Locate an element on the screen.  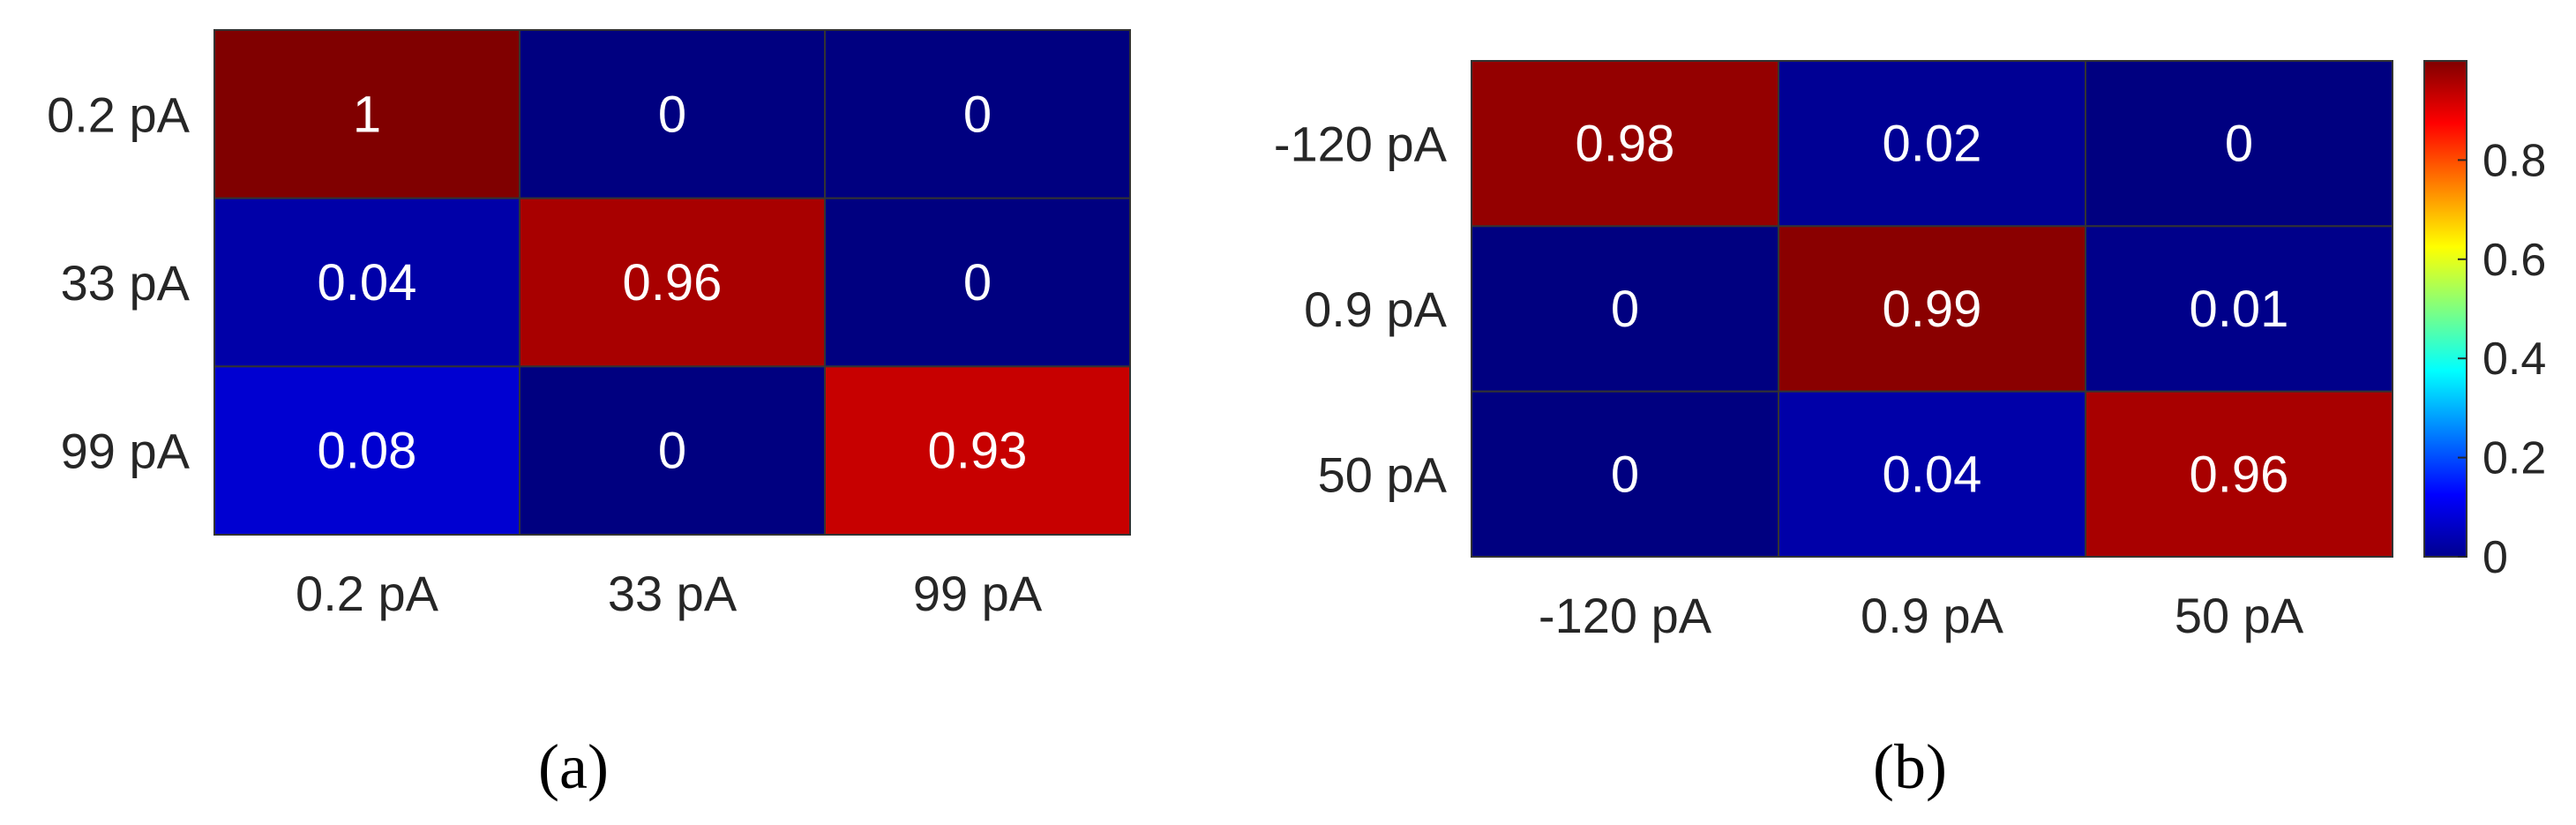
column-tick-label: 0.9 pA is located at coordinates (1932, 615).